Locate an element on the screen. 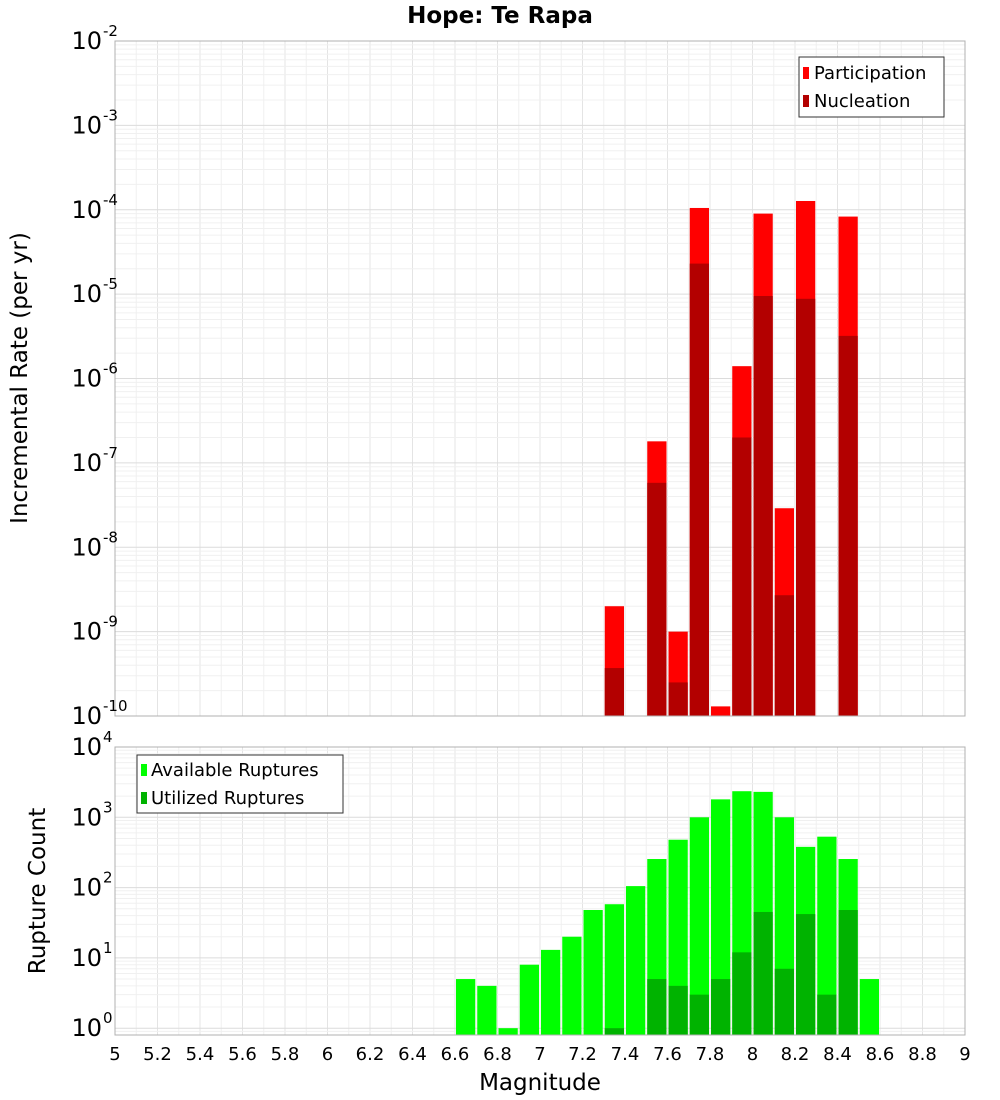 This screenshot has width=1000, height=1100. y-tick-exponent: -7 is located at coordinates (110, 453).